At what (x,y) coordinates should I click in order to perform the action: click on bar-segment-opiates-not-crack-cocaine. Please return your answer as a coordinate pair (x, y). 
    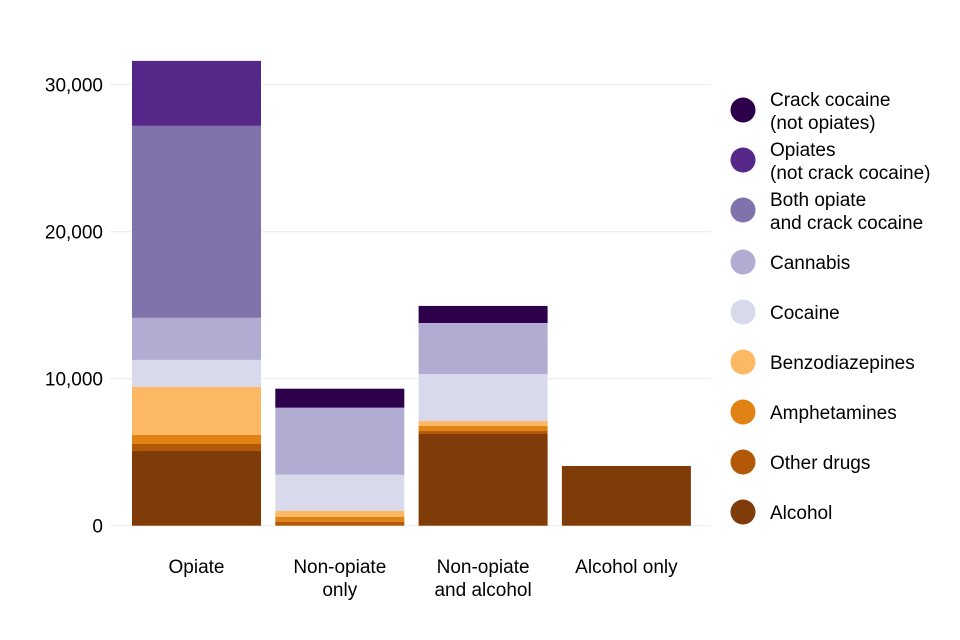
    Looking at the image, I should click on (196, 93).